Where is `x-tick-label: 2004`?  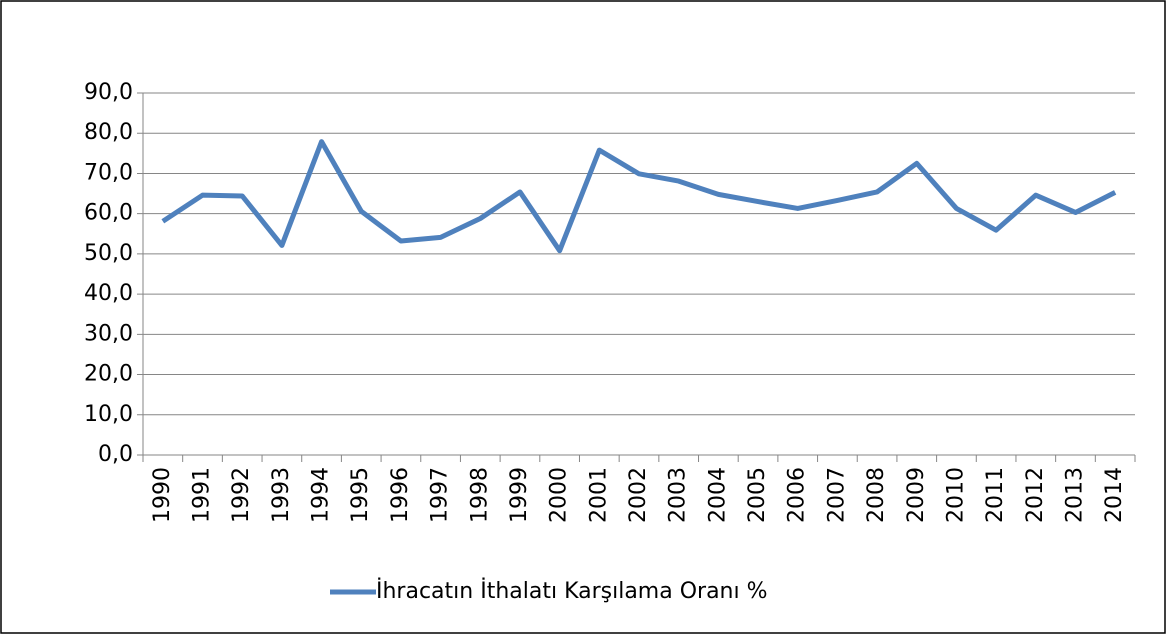 x-tick-label: 2004 is located at coordinates (717, 495).